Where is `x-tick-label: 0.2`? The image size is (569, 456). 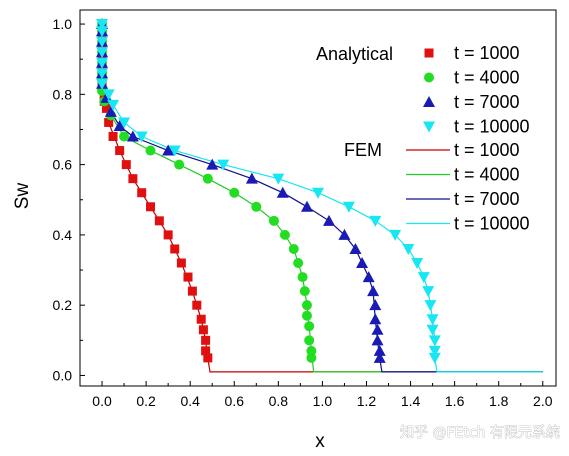
x-tick-label: 0.2 is located at coordinates (146, 401).